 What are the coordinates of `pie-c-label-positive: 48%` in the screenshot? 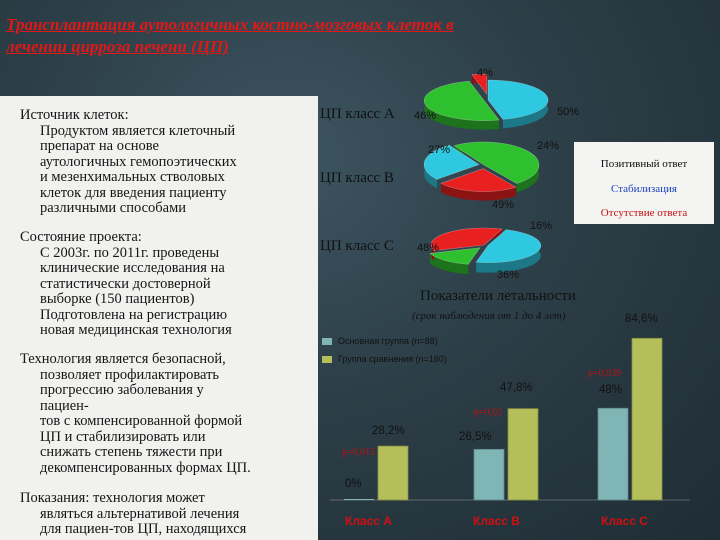 It's located at (428, 248).